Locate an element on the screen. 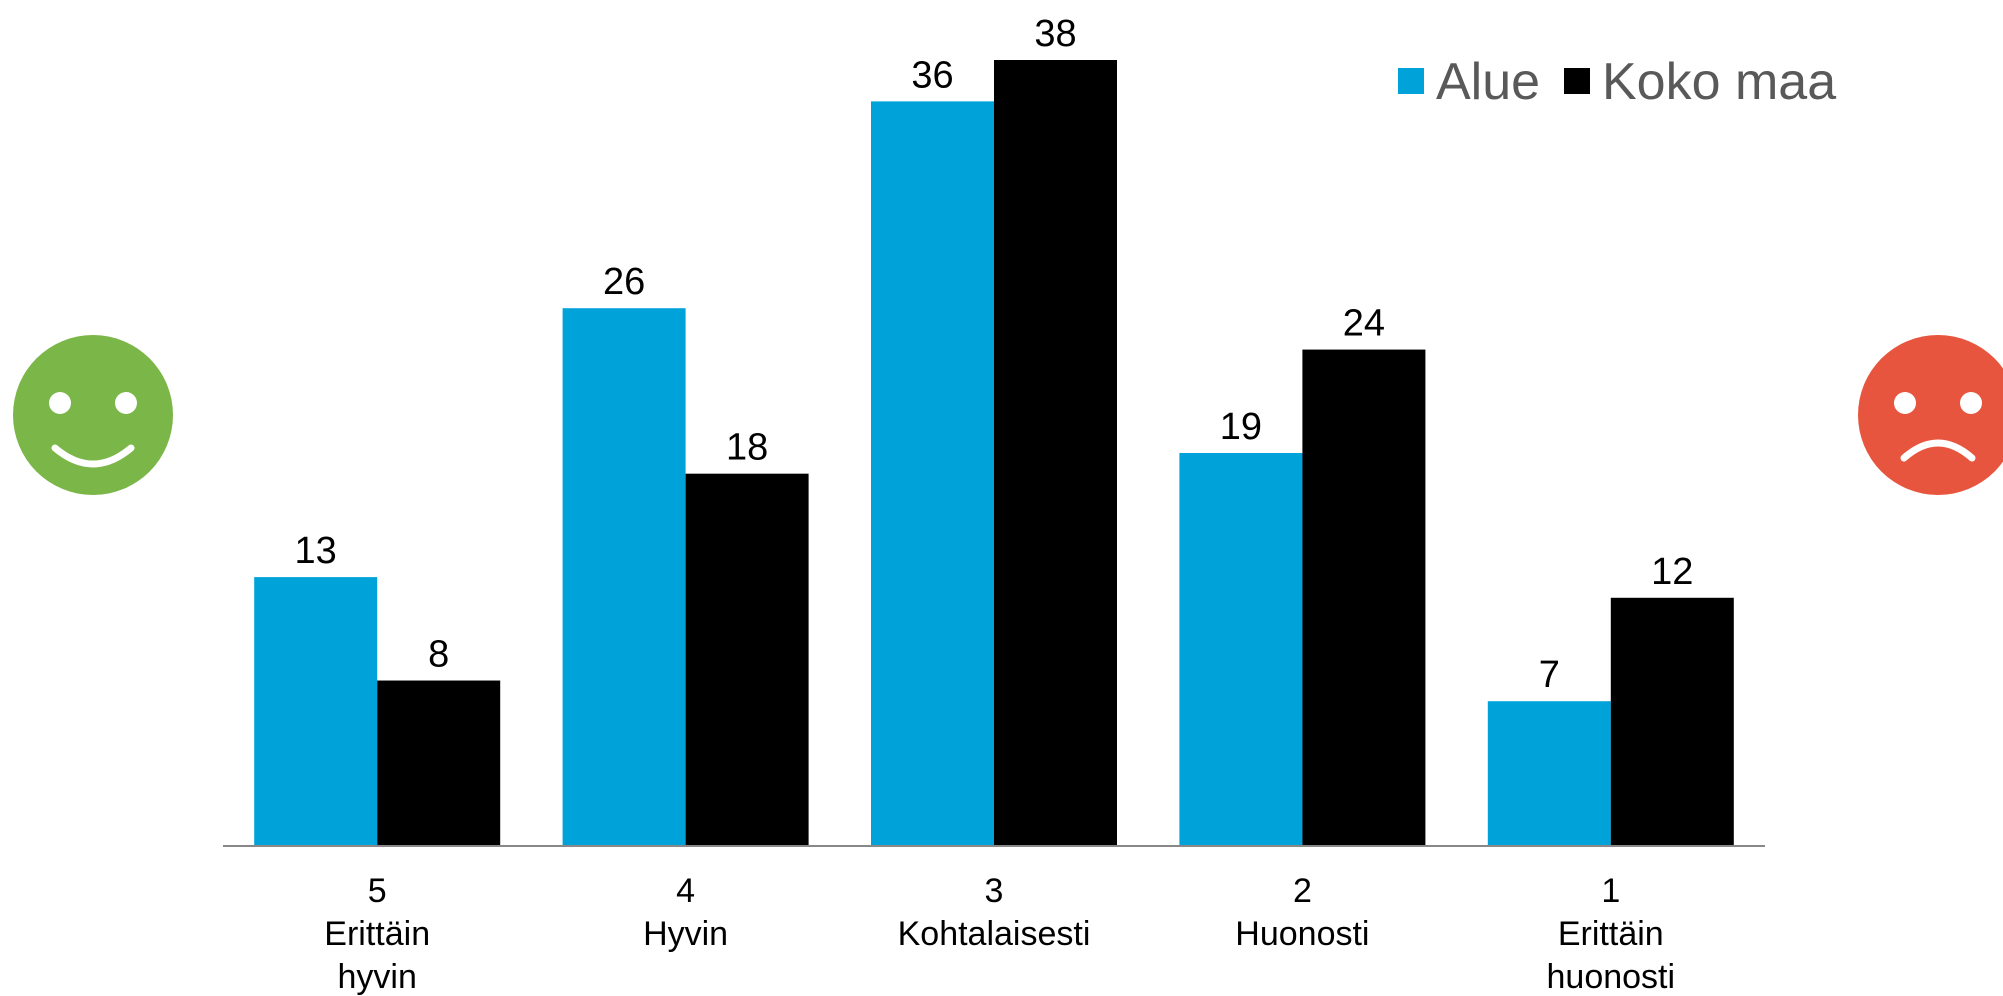 The image size is (2003, 996). data-label: 12 is located at coordinates (1672, 572).